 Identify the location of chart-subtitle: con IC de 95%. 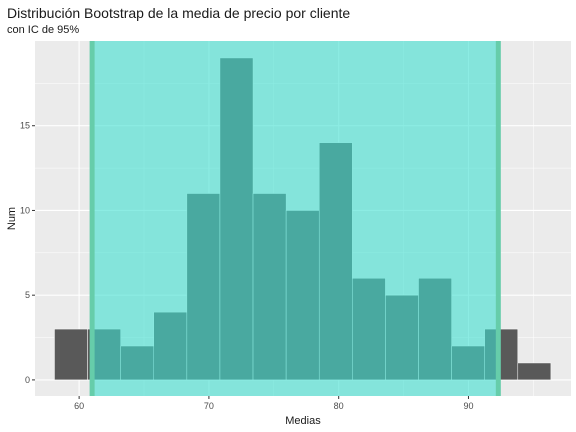
(43, 30).